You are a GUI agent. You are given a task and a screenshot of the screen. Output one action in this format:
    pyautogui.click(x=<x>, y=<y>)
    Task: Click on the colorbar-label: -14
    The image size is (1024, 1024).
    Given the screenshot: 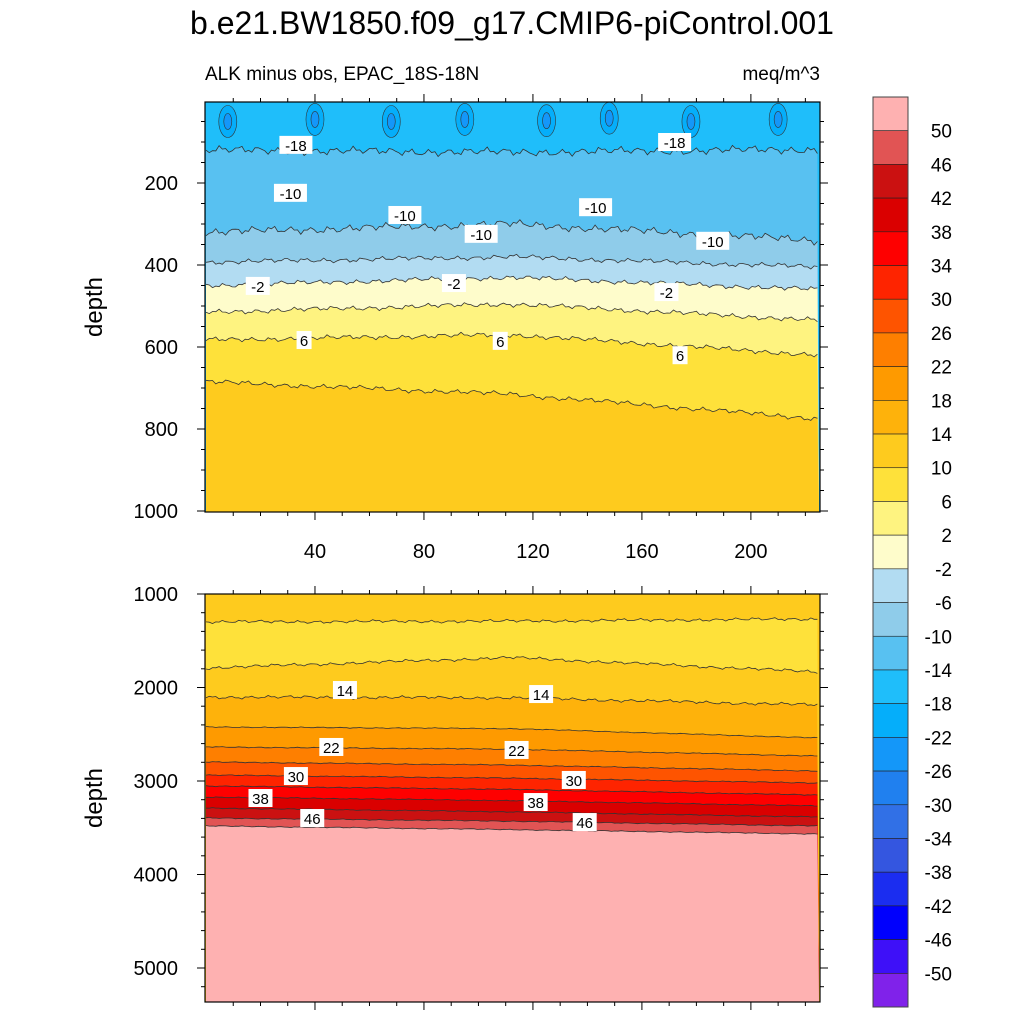 What is the action you would take?
    pyautogui.click(x=939, y=671)
    